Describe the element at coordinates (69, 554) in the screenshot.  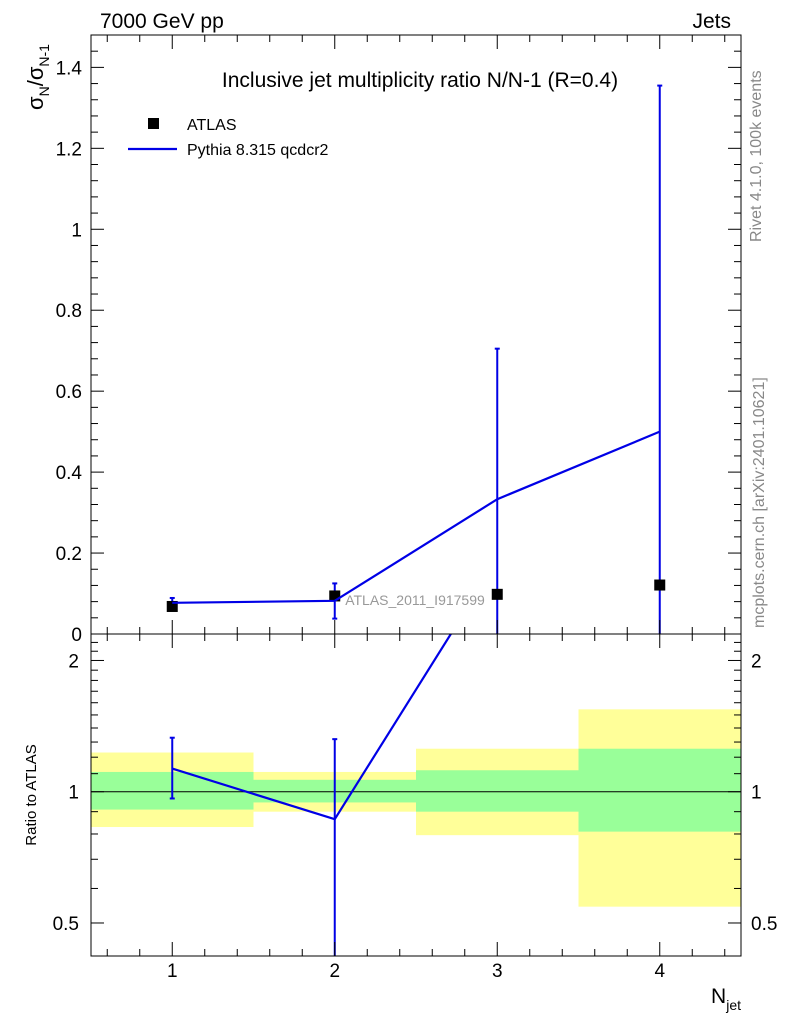
I see `main-ytick-label: 0.2` at that location.